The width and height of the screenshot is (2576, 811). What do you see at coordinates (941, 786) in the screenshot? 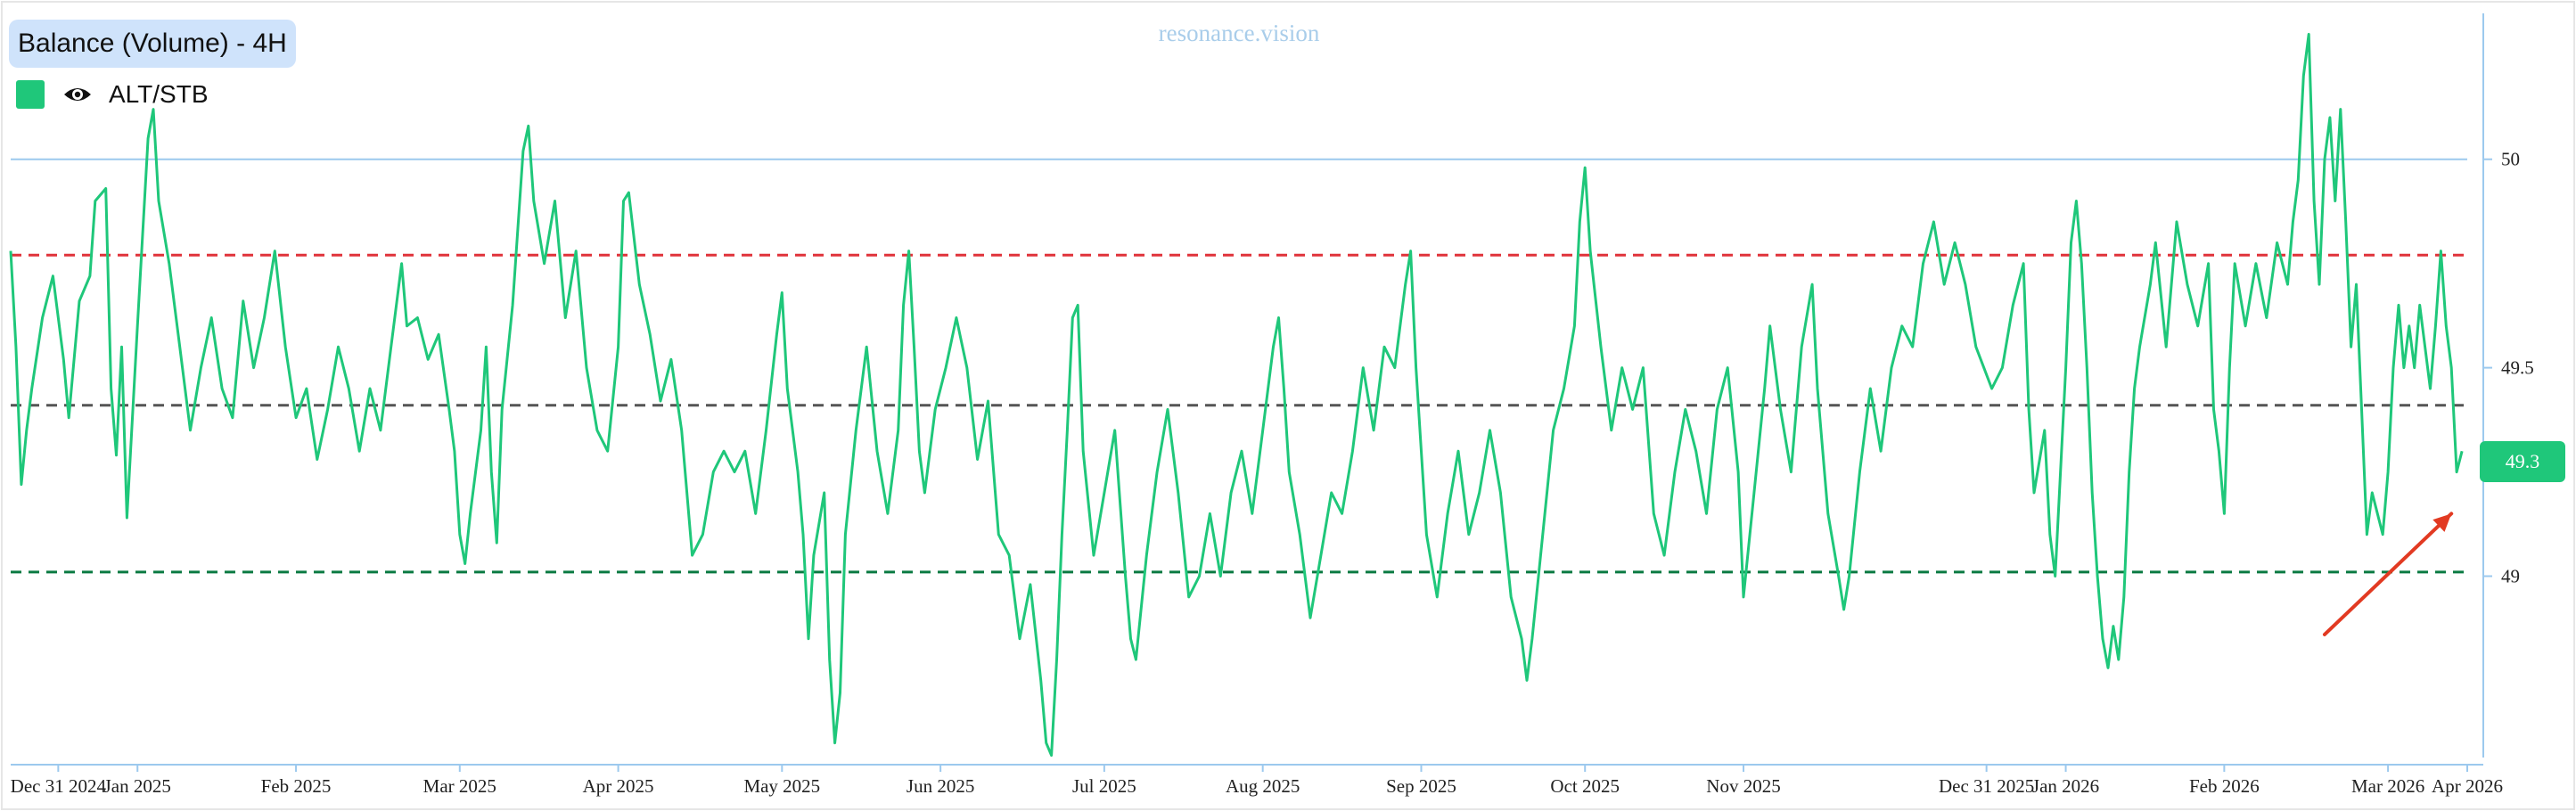
I see `x-tick-label: Jun 2025` at bounding box center [941, 786].